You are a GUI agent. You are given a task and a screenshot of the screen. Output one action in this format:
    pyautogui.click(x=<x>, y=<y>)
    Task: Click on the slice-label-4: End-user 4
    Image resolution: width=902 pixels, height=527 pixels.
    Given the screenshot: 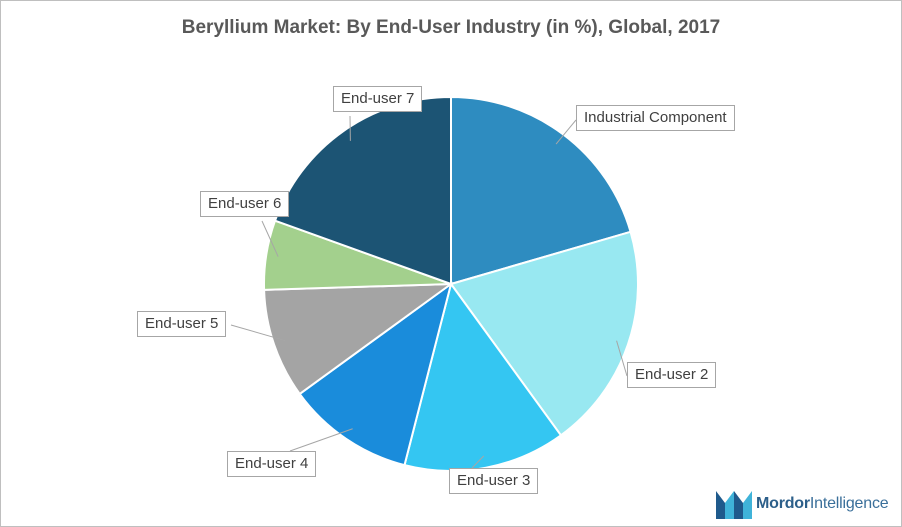 What is the action you would take?
    pyautogui.click(x=272, y=464)
    